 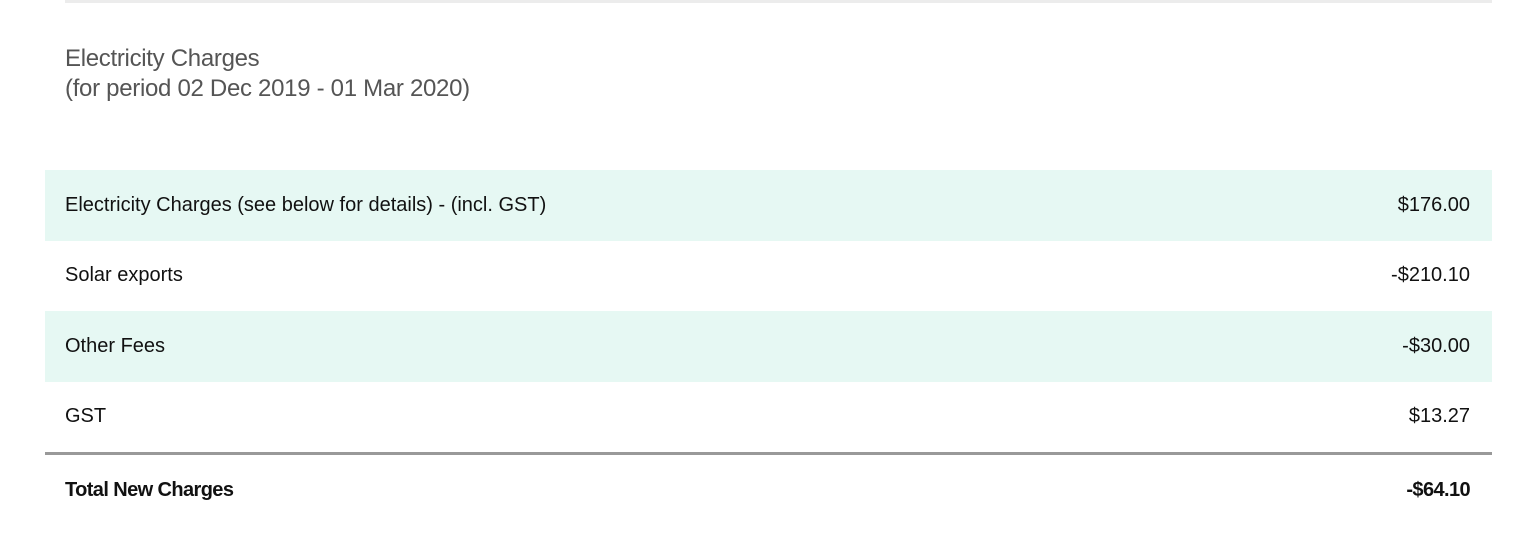 What do you see at coordinates (768, 417) in the screenshot?
I see `charge-row-gst: GST $13.27` at bounding box center [768, 417].